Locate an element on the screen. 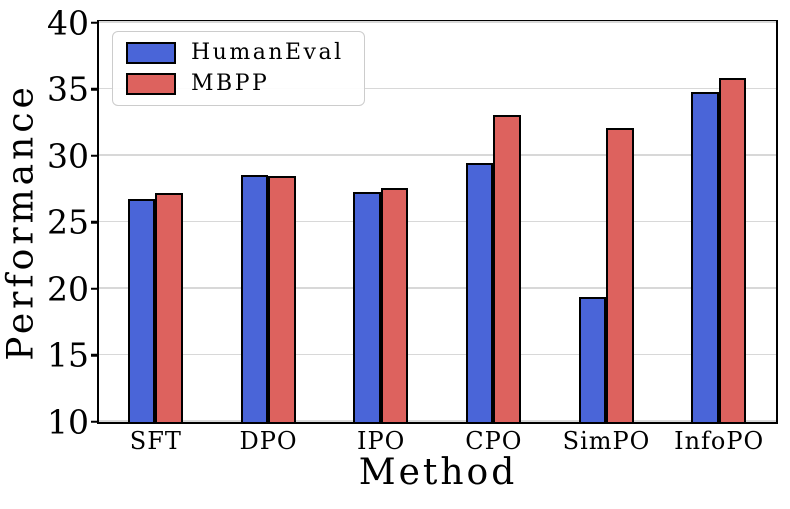 The height and width of the screenshot is (509, 790). x-tick-label-infopo: InfoPO is located at coordinates (719, 441).